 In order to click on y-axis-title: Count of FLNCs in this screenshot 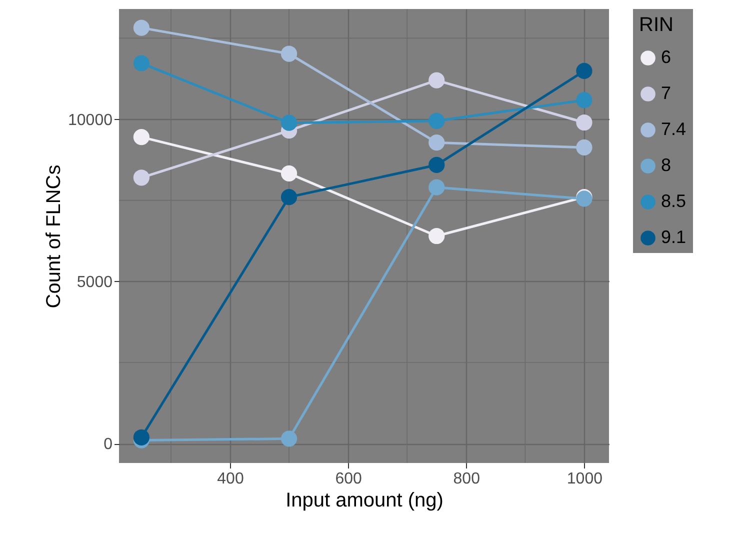, I will do `click(54, 236)`.